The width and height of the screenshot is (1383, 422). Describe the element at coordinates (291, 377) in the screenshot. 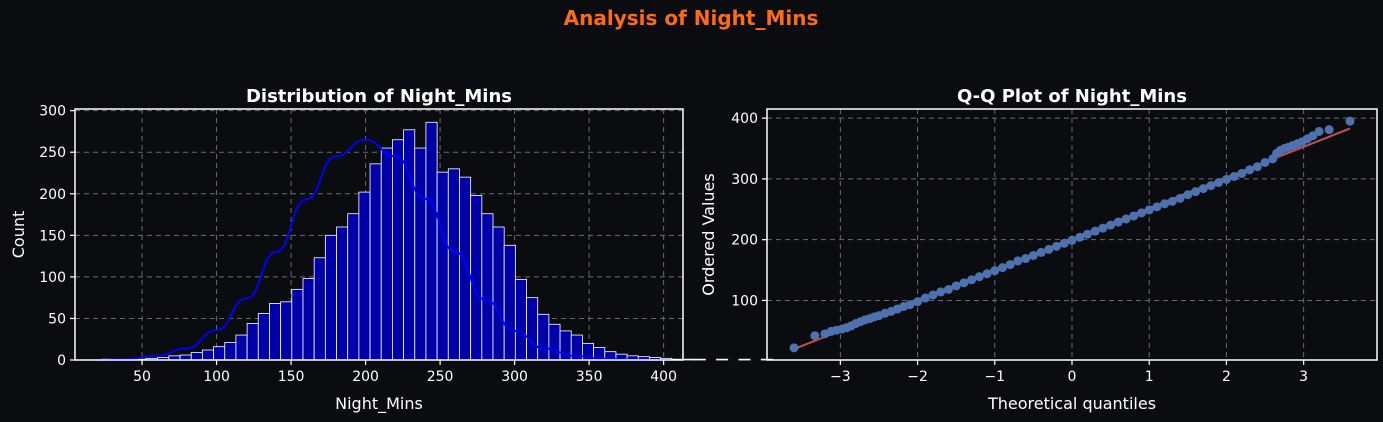

I see `hist-x-tick-label: 150` at that location.